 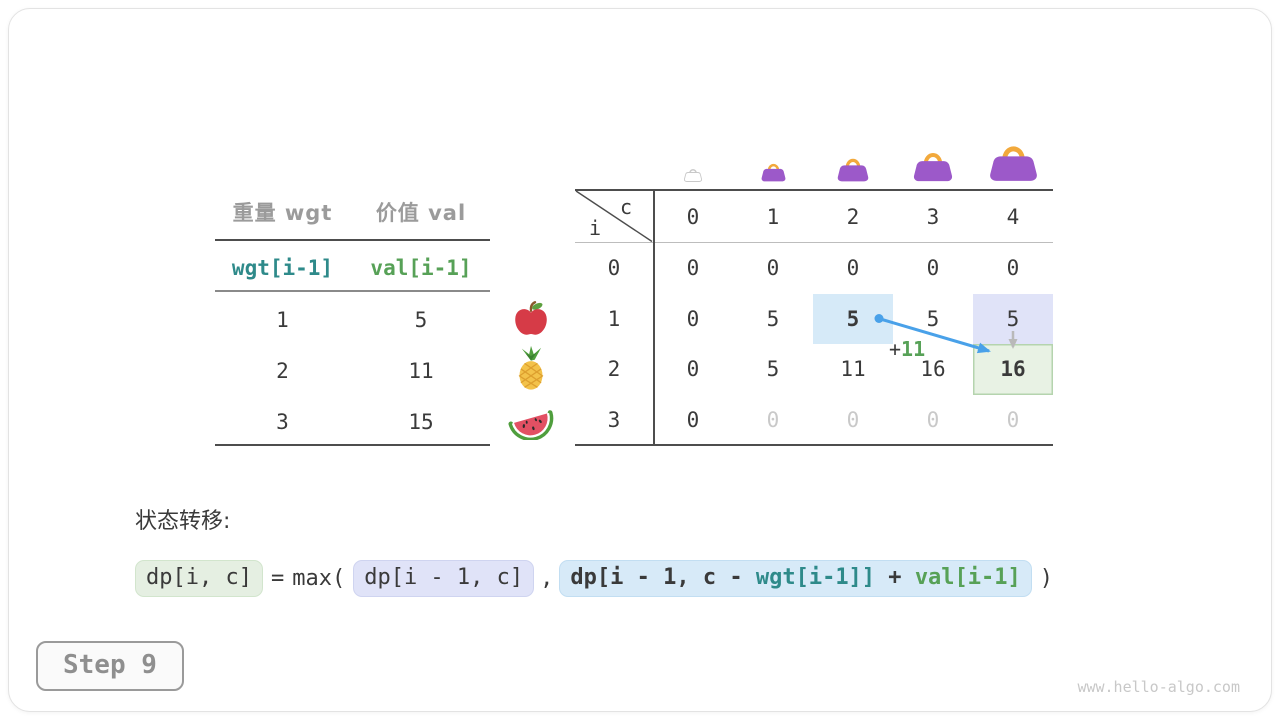 I want to click on dp-col-header-0: 0, so click(x=693, y=217).